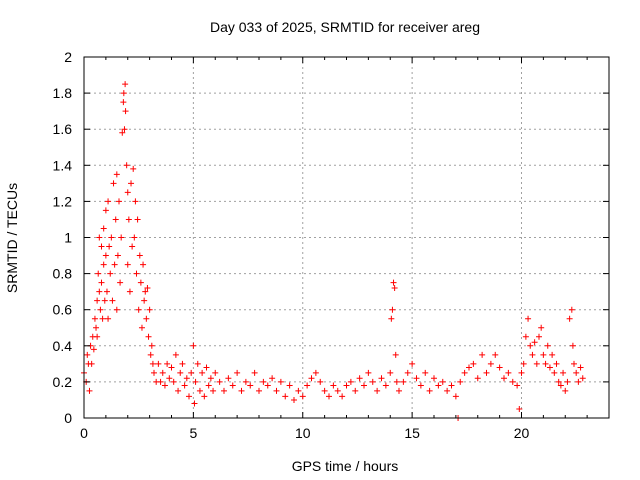  Describe the element at coordinates (68, 57) in the screenshot. I see `y-tick-label: 2` at that location.